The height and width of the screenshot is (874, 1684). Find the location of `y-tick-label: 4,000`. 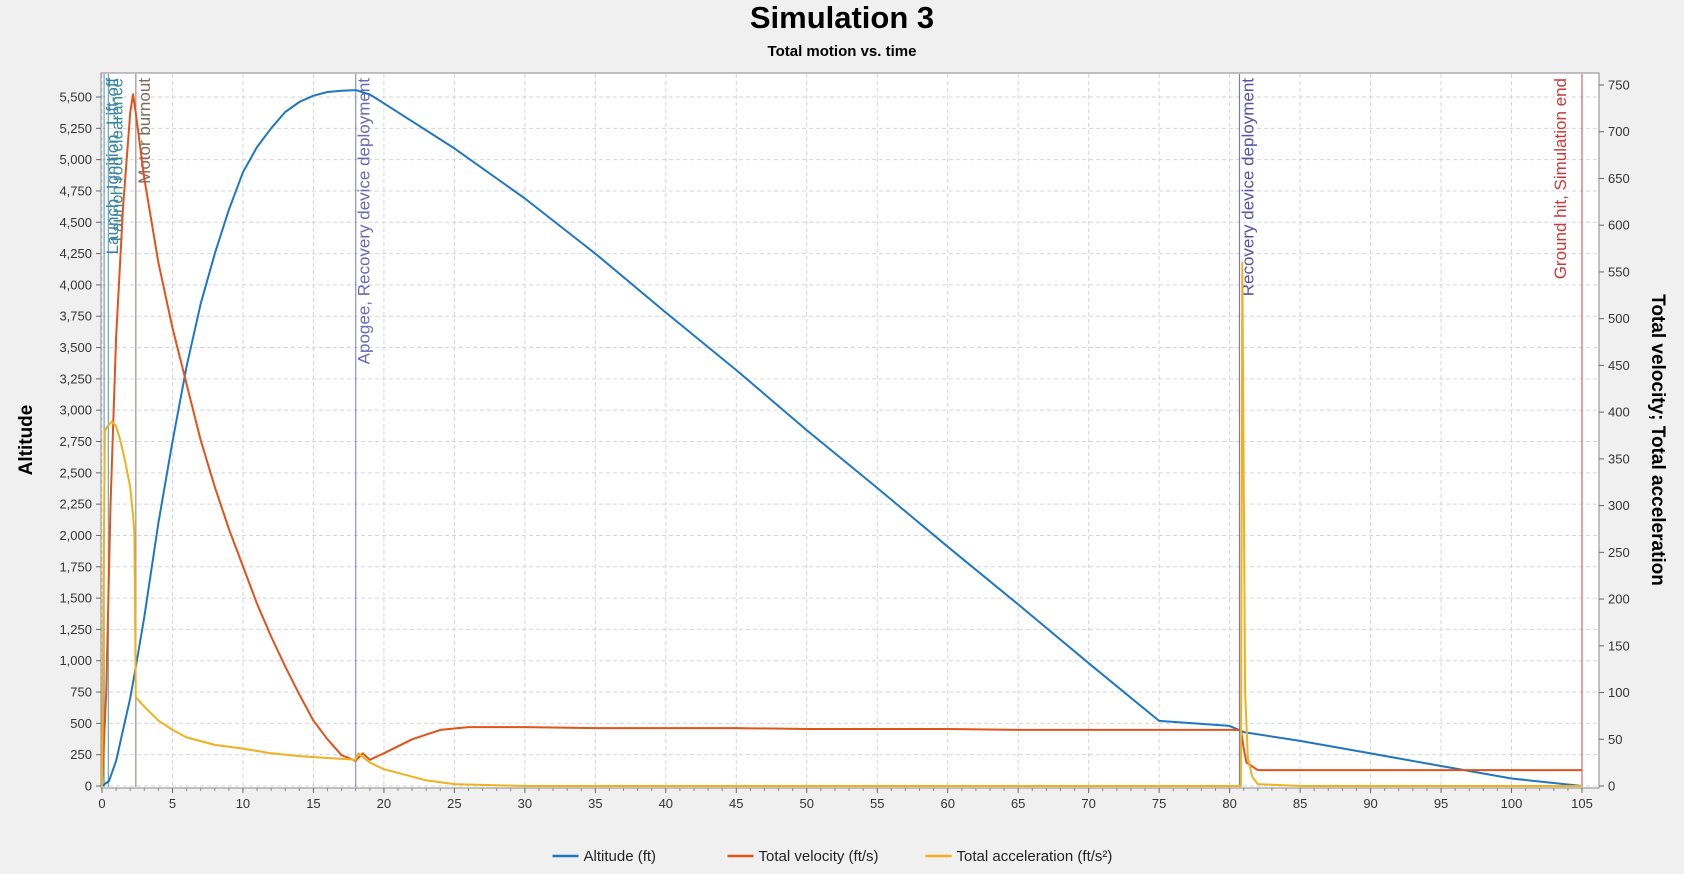

y-tick-label: 4,000 is located at coordinates (75, 284).